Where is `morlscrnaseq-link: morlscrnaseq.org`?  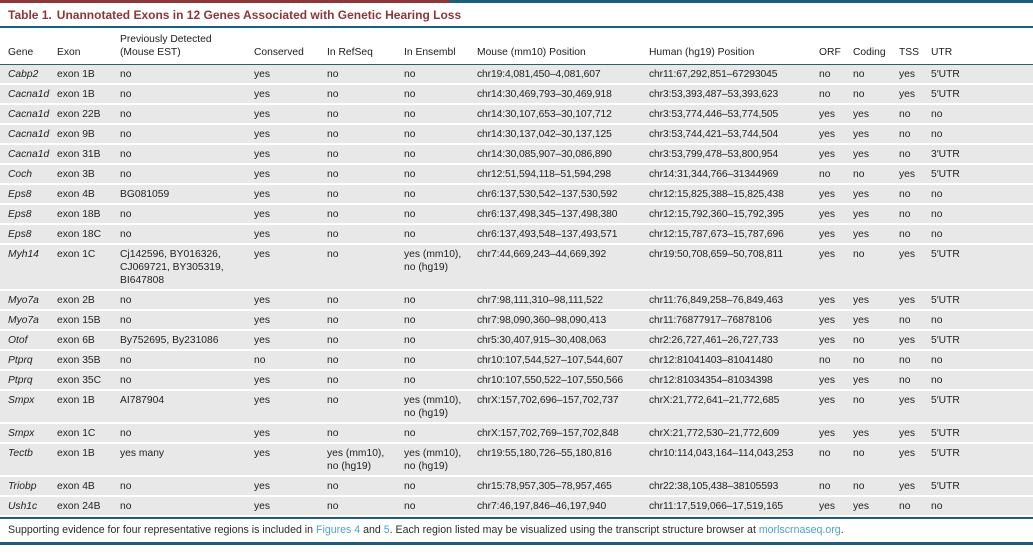
morlscrnaseq-link: morlscrnaseq.org is located at coordinates (799, 530).